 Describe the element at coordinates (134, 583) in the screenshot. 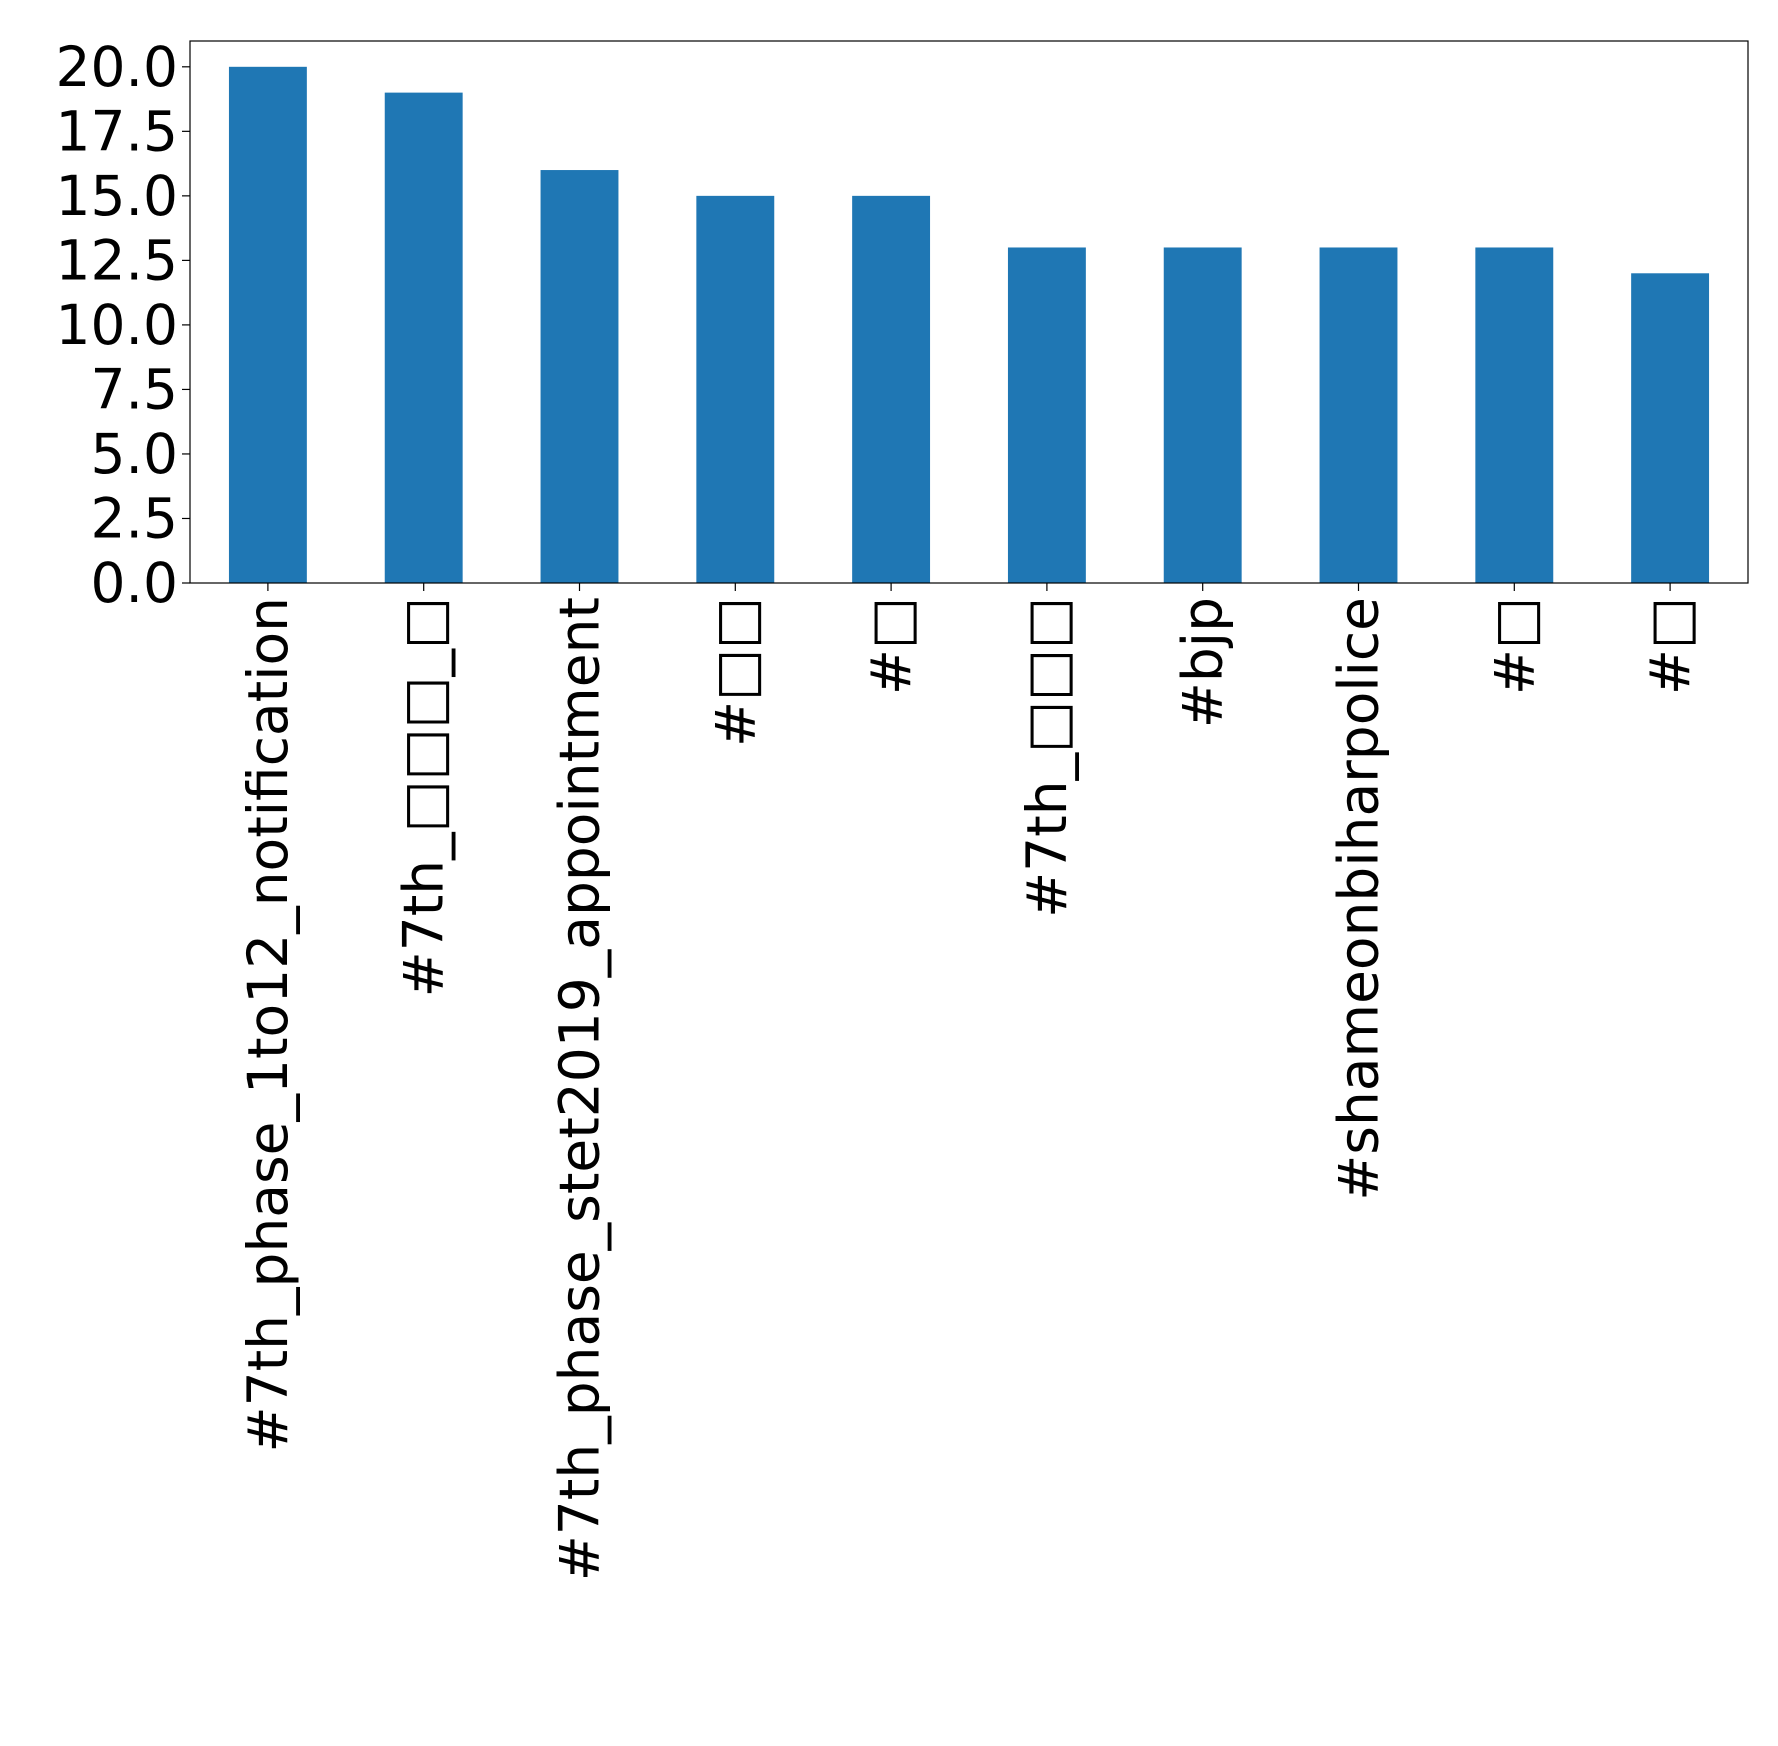

I see `y-tick-label: 0.0` at that location.